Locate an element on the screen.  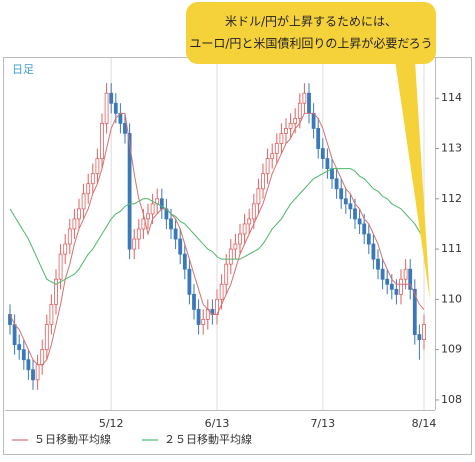
y-tick-label: 109 is located at coordinates (451, 349).